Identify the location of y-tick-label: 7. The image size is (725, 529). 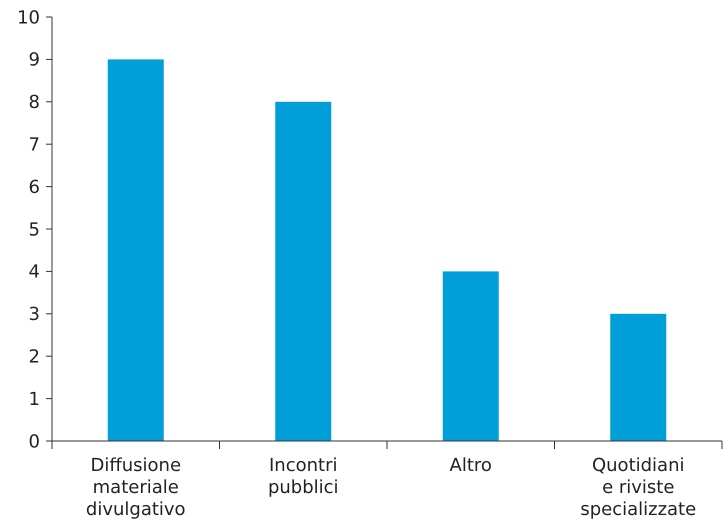
(34, 145).